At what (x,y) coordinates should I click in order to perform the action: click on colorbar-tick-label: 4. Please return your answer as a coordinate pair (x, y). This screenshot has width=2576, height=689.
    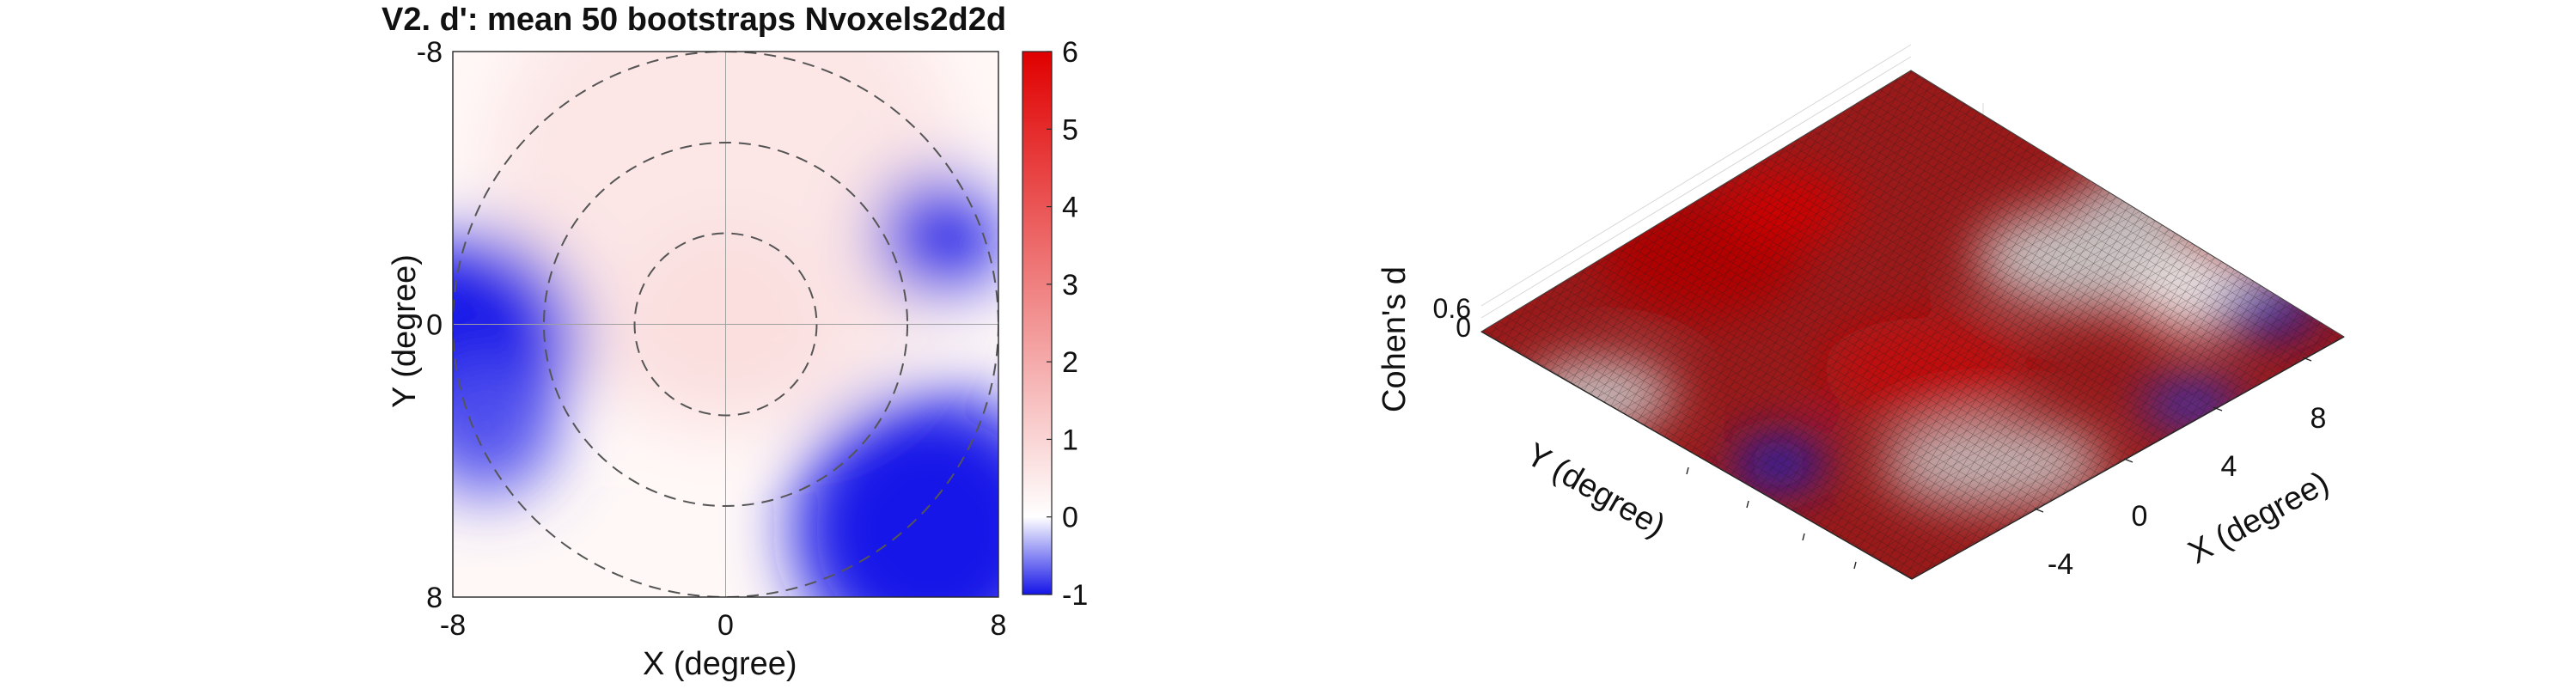
    Looking at the image, I should click on (1070, 208).